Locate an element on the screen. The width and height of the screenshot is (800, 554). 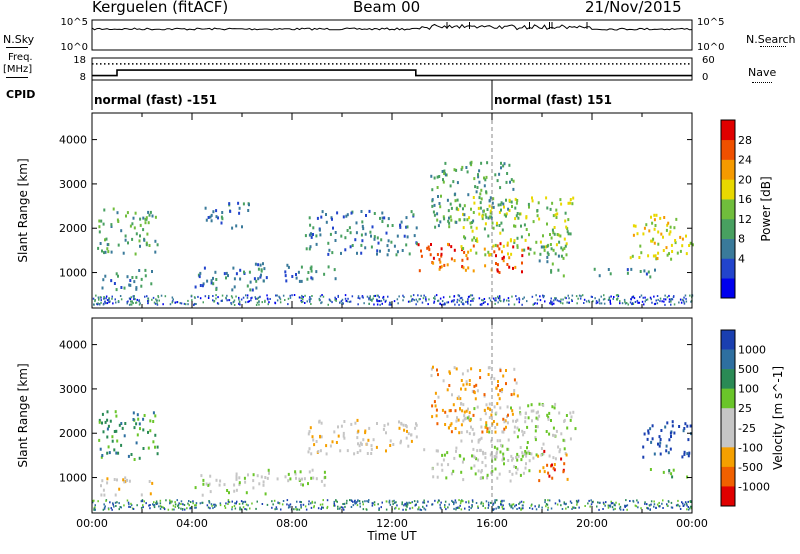
power-colorbar-tick: 4 is located at coordinates (741, 258).